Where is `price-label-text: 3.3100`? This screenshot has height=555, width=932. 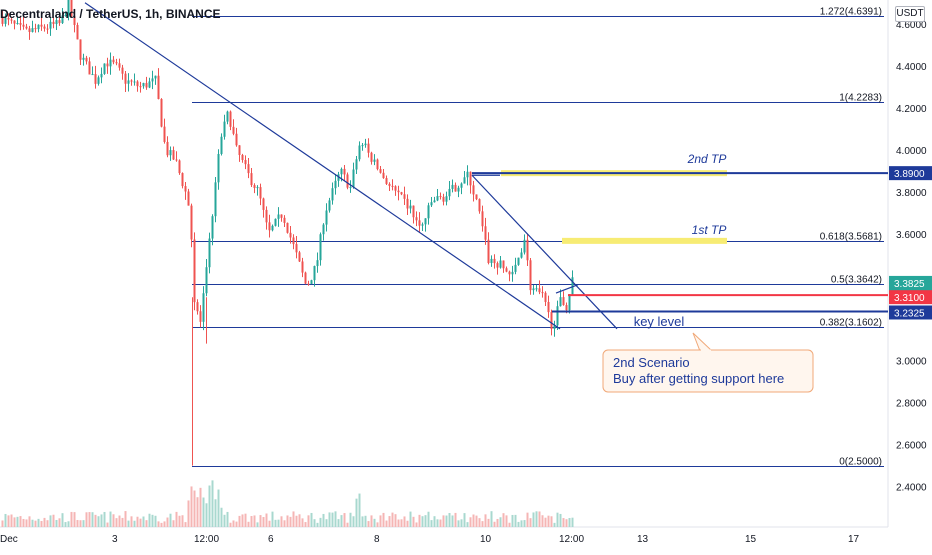 price-label-text: 3.3100 is located at coordinates (909, 298).